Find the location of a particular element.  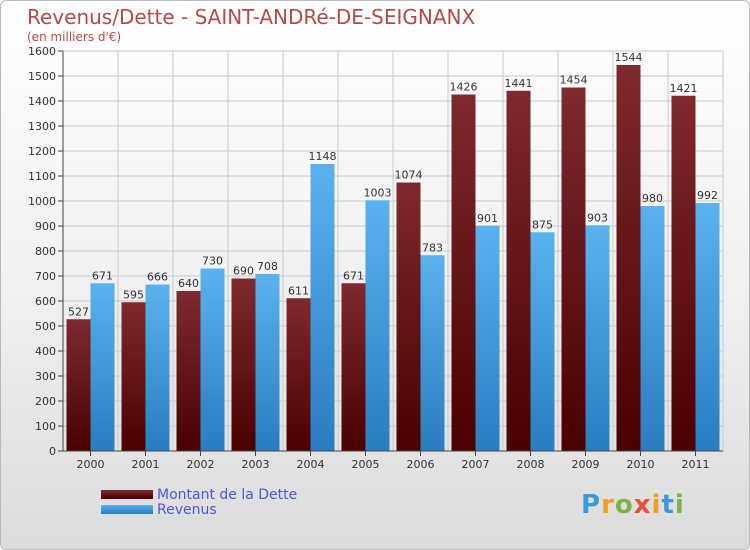

y-tick-label: 1600 is located at coordinates (42, 51).